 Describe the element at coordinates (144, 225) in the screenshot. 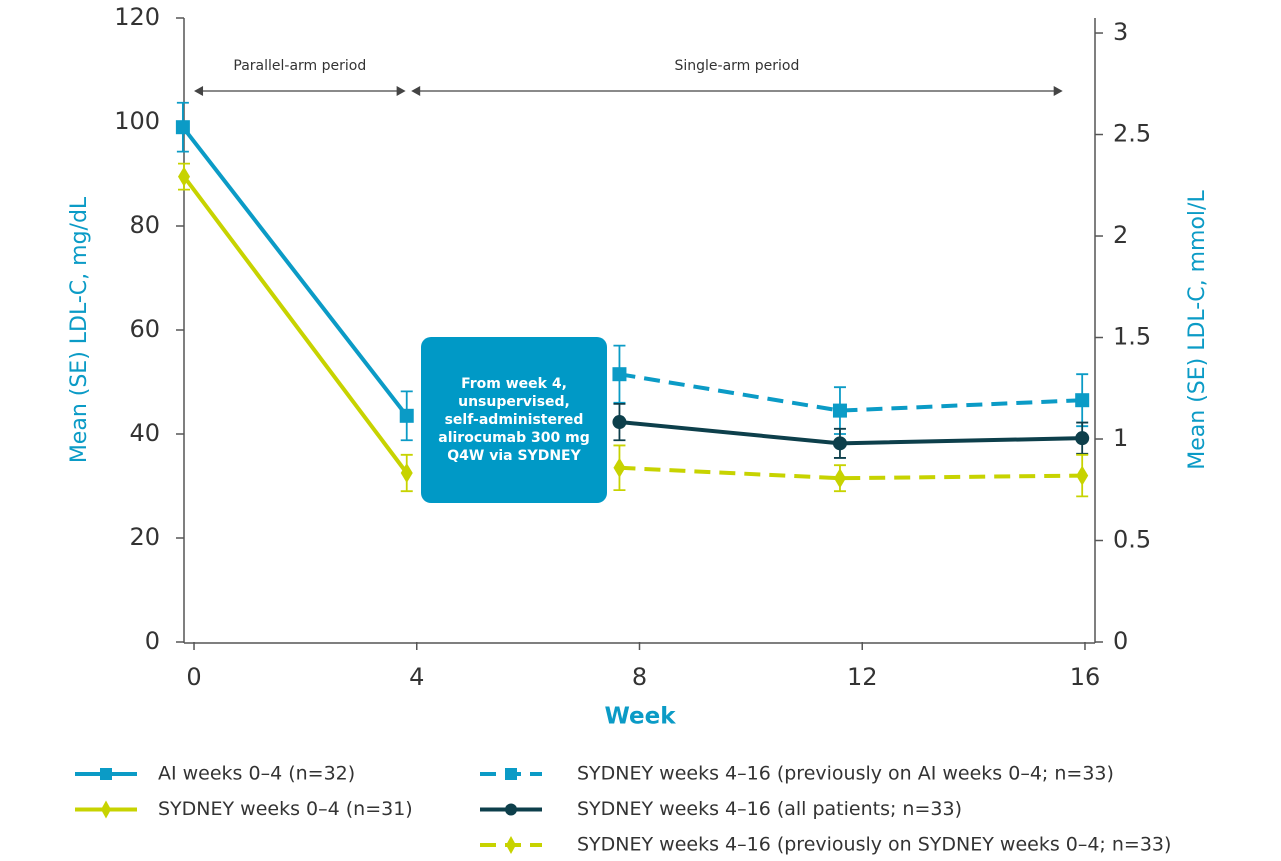

I see `y-tick-label: 80` at that location.